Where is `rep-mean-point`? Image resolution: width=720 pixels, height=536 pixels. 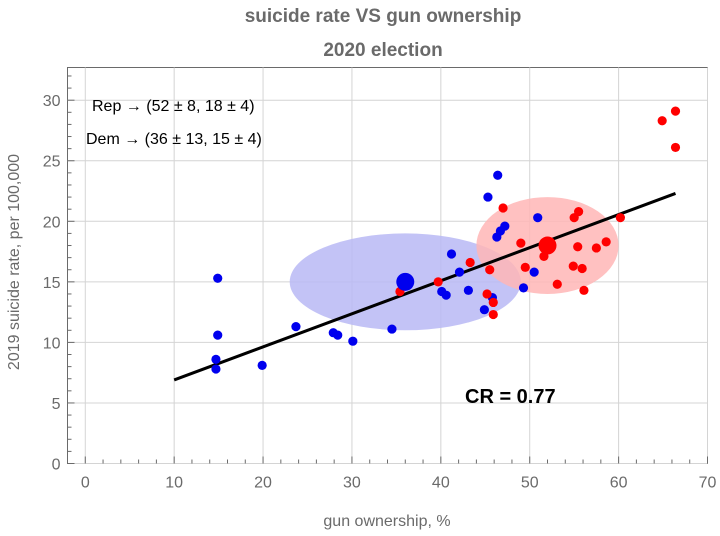 rep-mean-point is located at coordinates (547, 245).